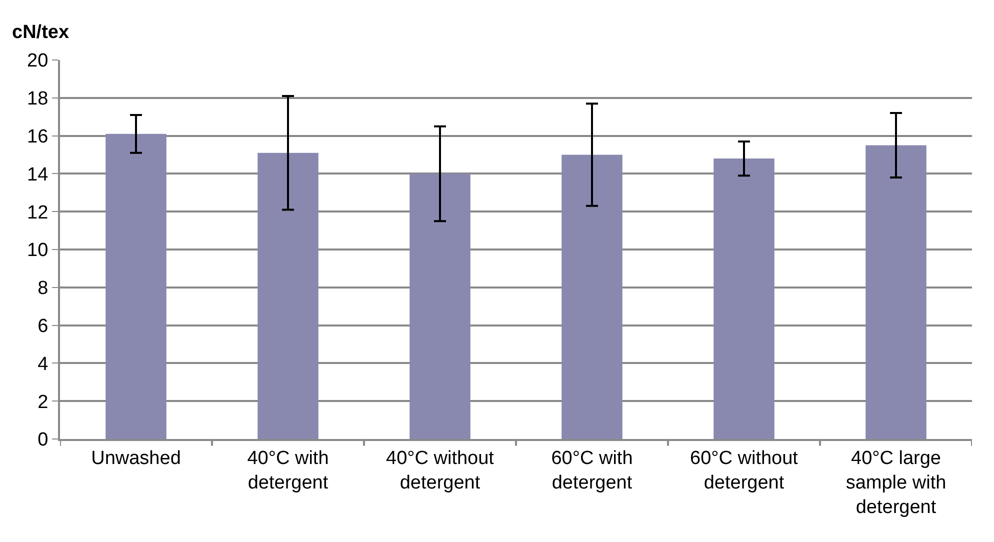 The width and height of the screenshot is (994, 542). Describe the element at coordinates (37, 99) in the screenshot. I see `y-tick-label: 18` at that location.